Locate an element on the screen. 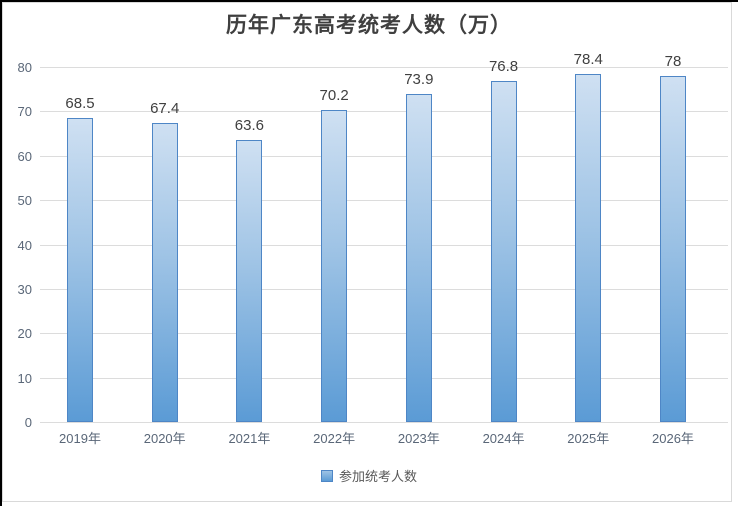 This screenshot has width=738, height=506. x-axis-tick-label: 2020年 is located at coordinates (164, 438).